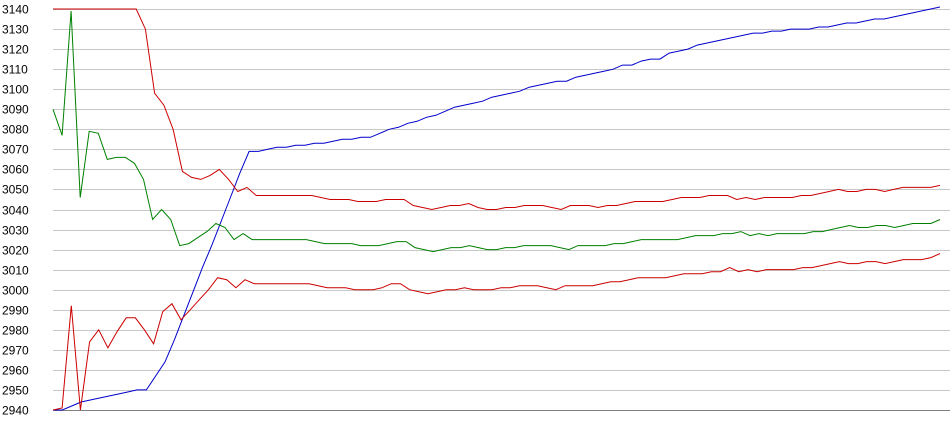 The width and height of the screenshot is (950, 435). I want to click on y-tick-label: 3110, so click(15, 70).